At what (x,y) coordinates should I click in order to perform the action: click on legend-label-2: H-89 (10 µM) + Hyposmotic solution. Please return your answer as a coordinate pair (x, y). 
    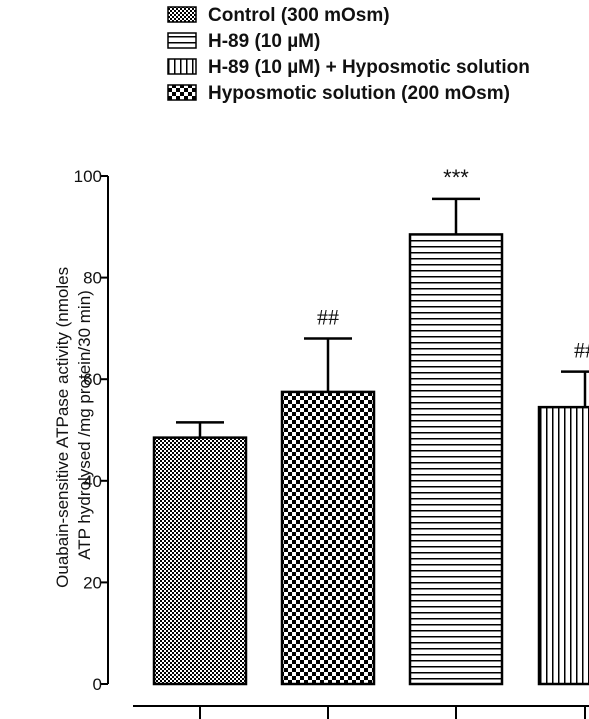
    Looking at the image, I should click on (369, 67).